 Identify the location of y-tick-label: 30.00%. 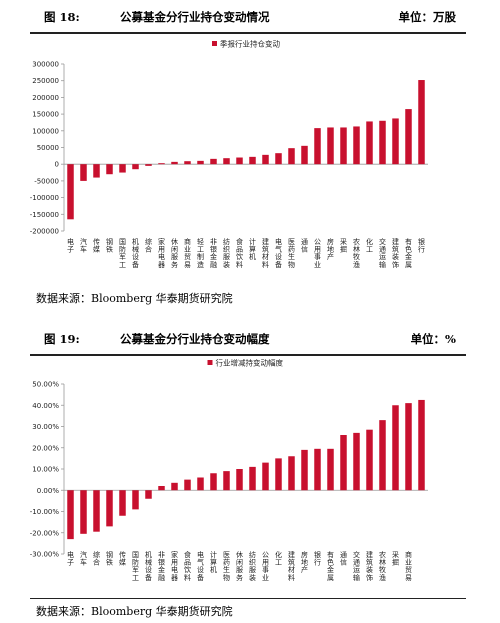
(45, 427).